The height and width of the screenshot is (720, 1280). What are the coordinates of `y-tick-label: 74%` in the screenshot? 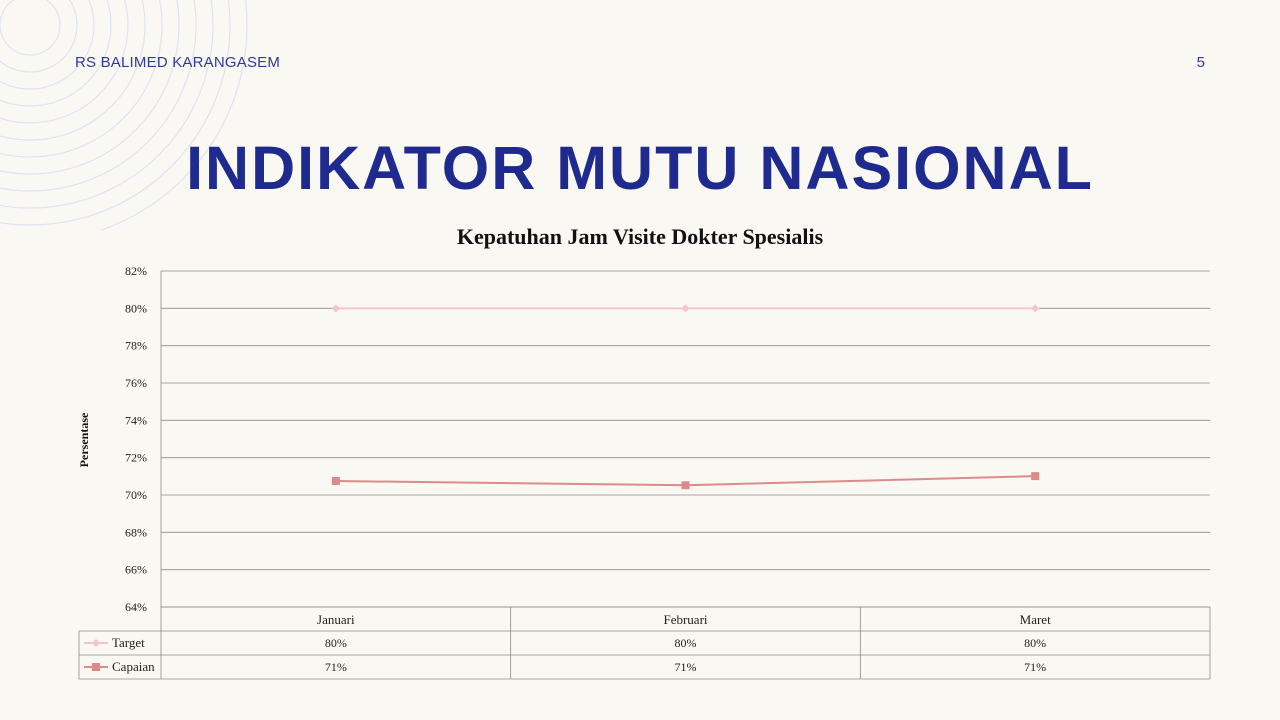 It's located at (136, 420).